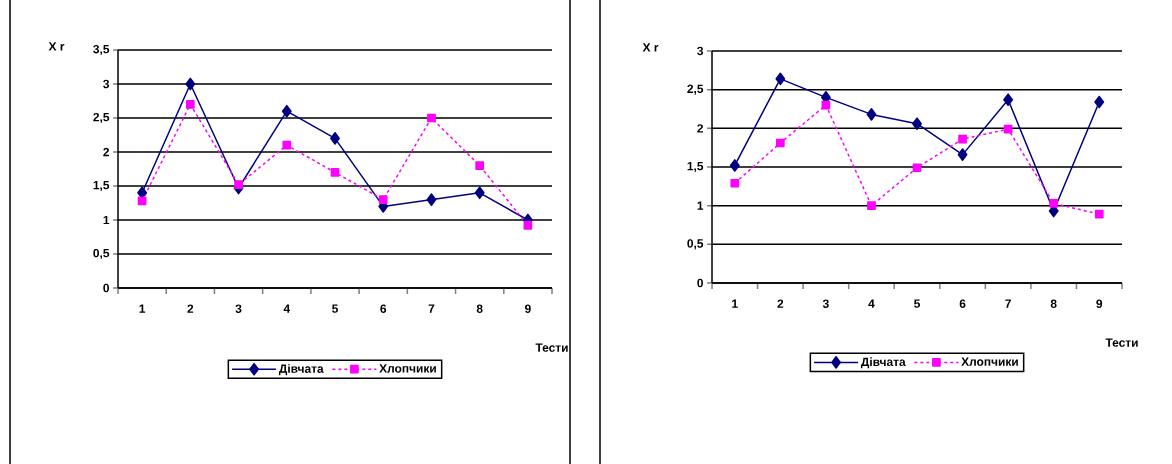  What do you see at coordinates (101, 50) in the screenshot?
I see `y-tick-label: 3,5` at bounding box center [101, 50].